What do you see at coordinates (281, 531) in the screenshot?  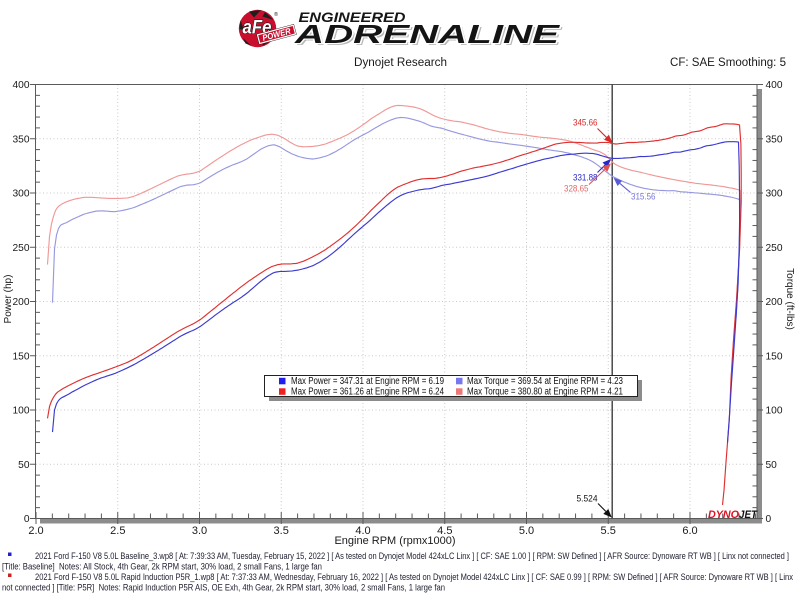 I see `svg-text: 3.5` at bounding box center [281, 531].